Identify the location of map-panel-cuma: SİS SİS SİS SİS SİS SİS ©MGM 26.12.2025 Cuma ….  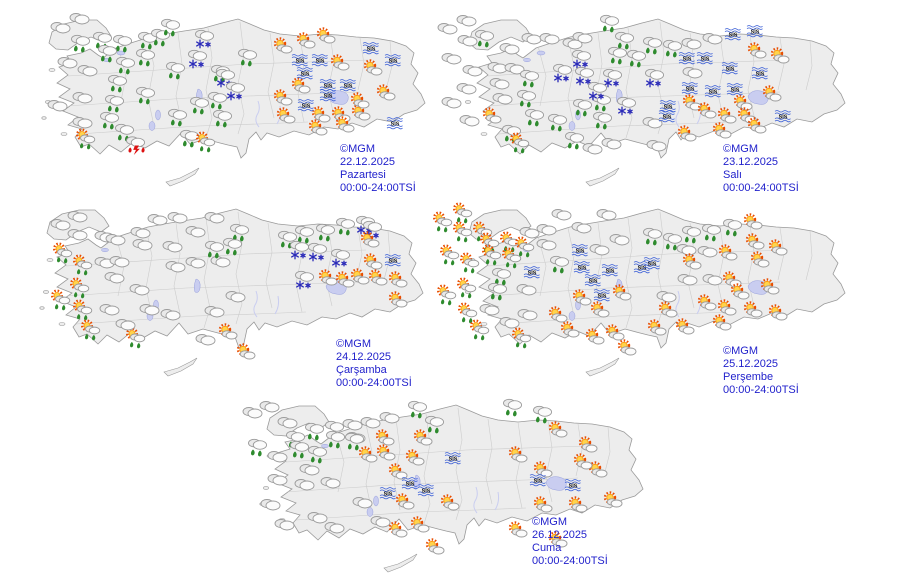
(436, 485).